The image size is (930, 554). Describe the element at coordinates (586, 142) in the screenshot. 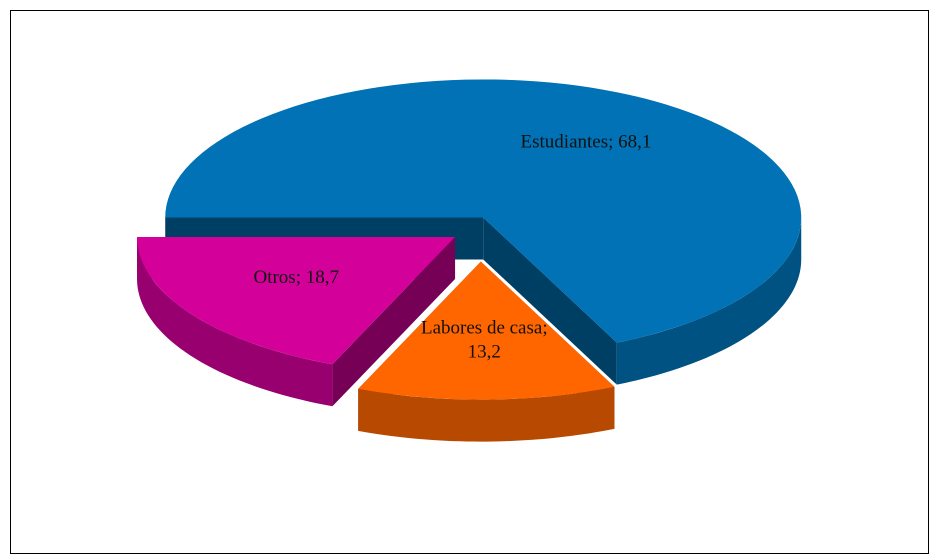

I see `data-label: Estudiantes; 68,1` at that location.